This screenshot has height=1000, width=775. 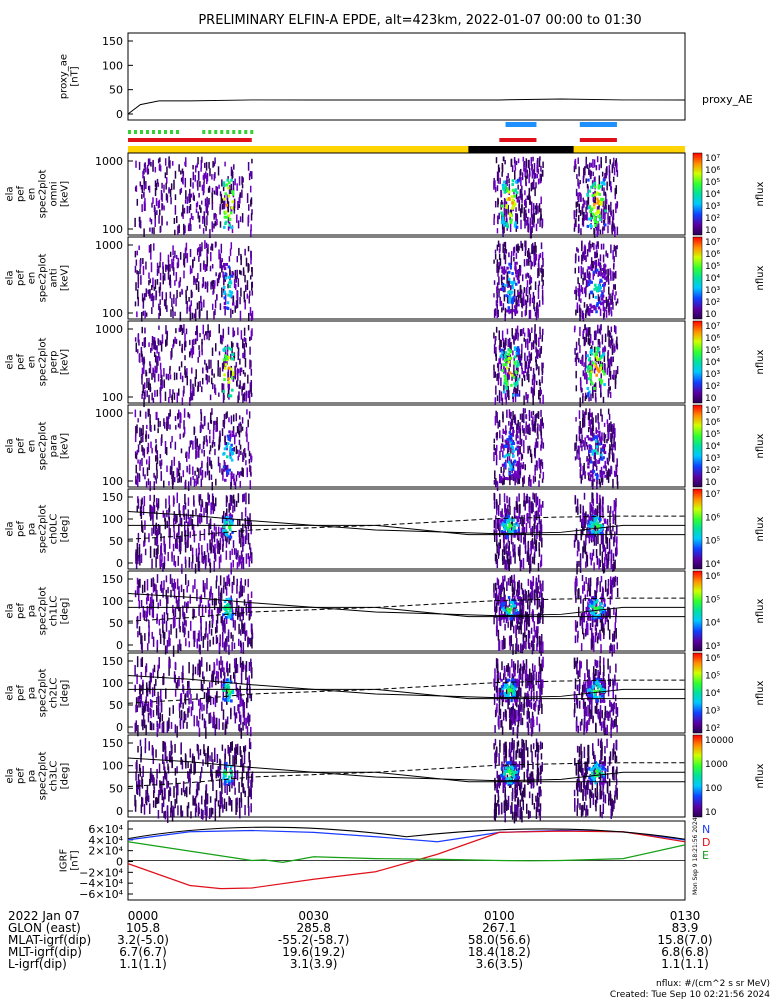 What do you see at coordinates (760, 361) in the screenshot?
I see `colorbar-label: nflux` at bounding box center [760, 361].